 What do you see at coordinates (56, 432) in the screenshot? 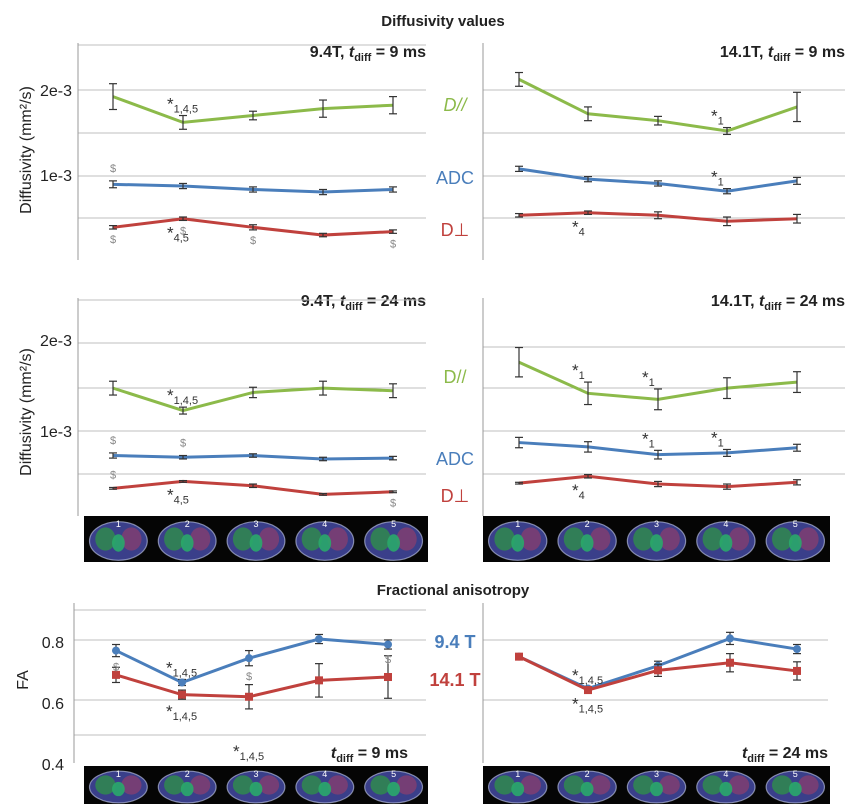
I see `tick-label-1e3-mid: 1e-3` at bounding box center [56, 432].